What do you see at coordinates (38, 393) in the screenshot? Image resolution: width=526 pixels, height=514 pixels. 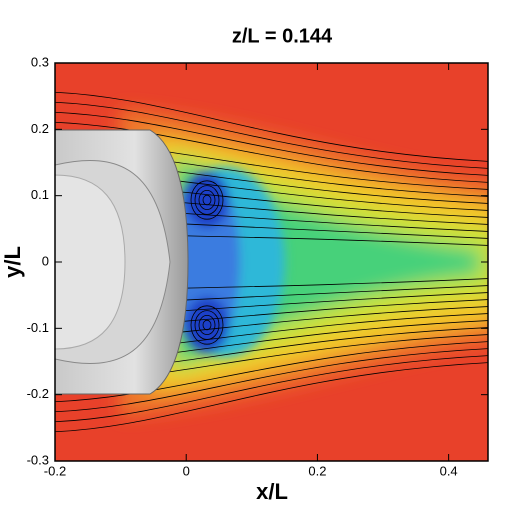 I see `y-tick-label: -0.2` at bounding box center [38, 393].